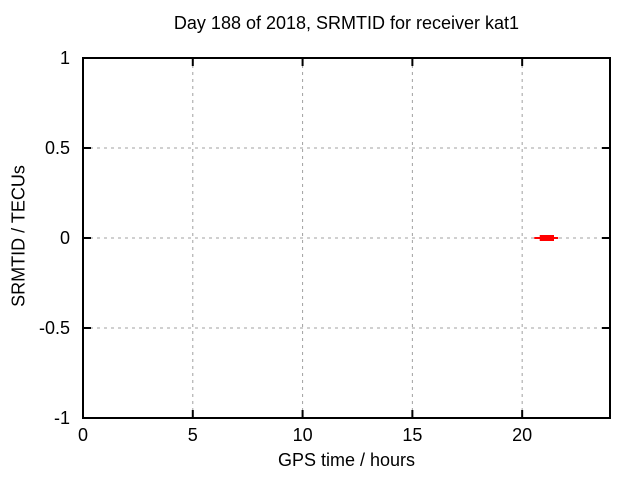  What do you see at coordinates (193, 435) in the screenshot?
I see `x-tick-label: 5` at bounding box center [193, 435].